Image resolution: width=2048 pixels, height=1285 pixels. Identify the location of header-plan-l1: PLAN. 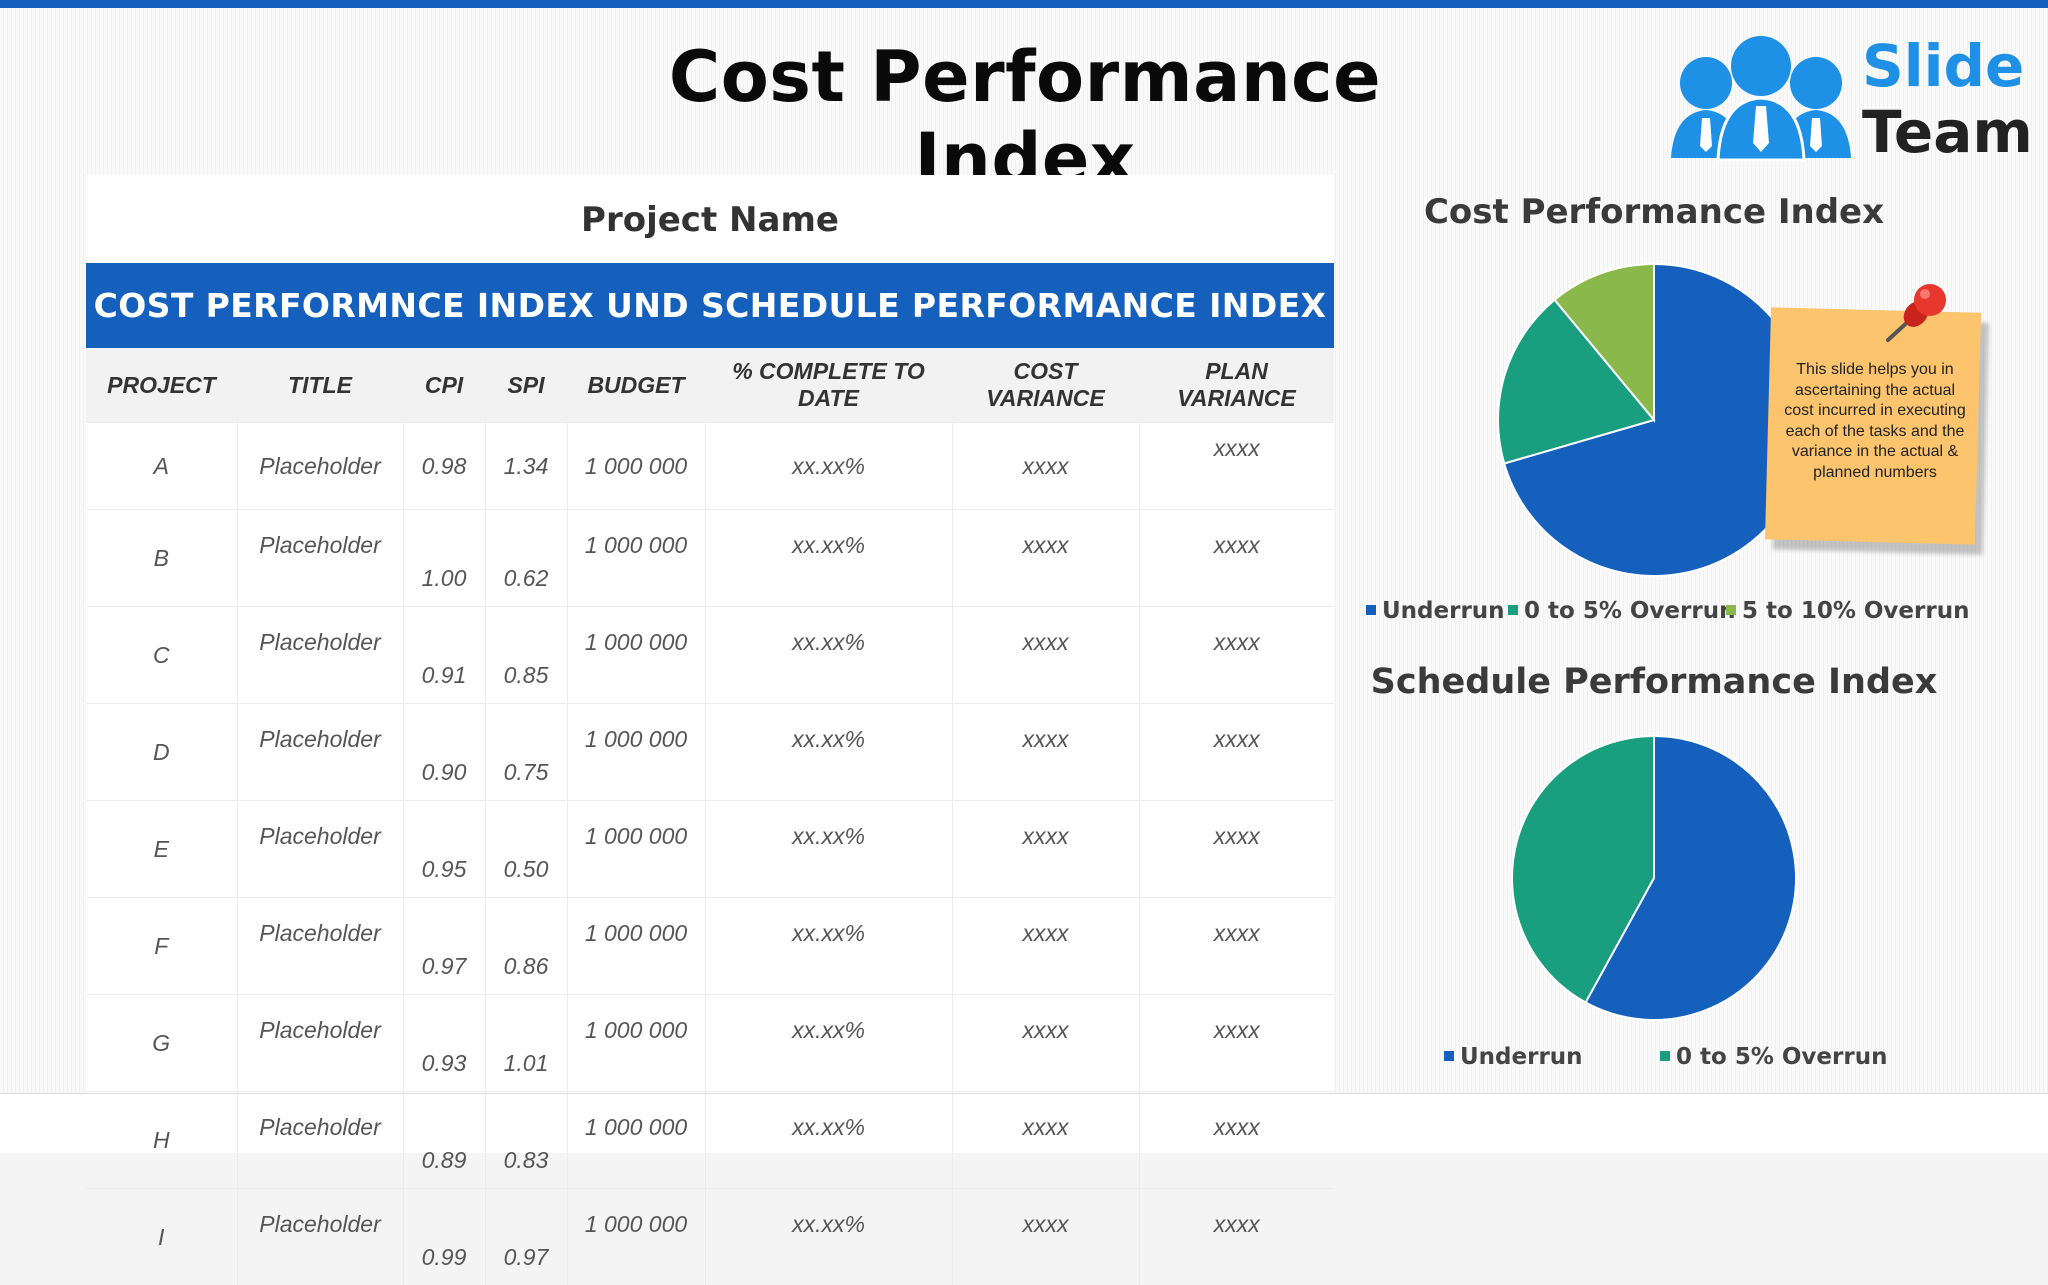
(1236, 371).